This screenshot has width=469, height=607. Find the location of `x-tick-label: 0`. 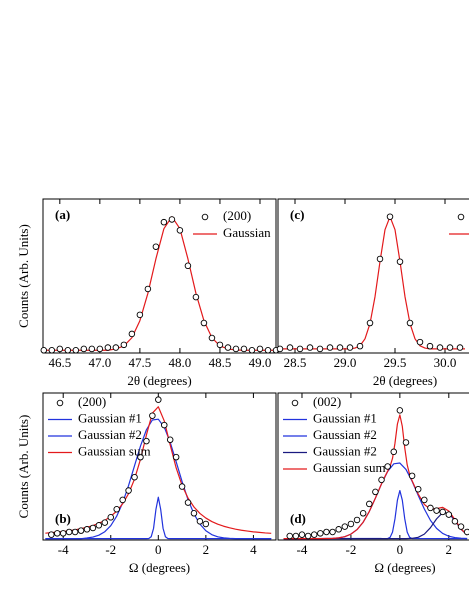

x-tick-label: 0 is located at coordinates (400, 549).